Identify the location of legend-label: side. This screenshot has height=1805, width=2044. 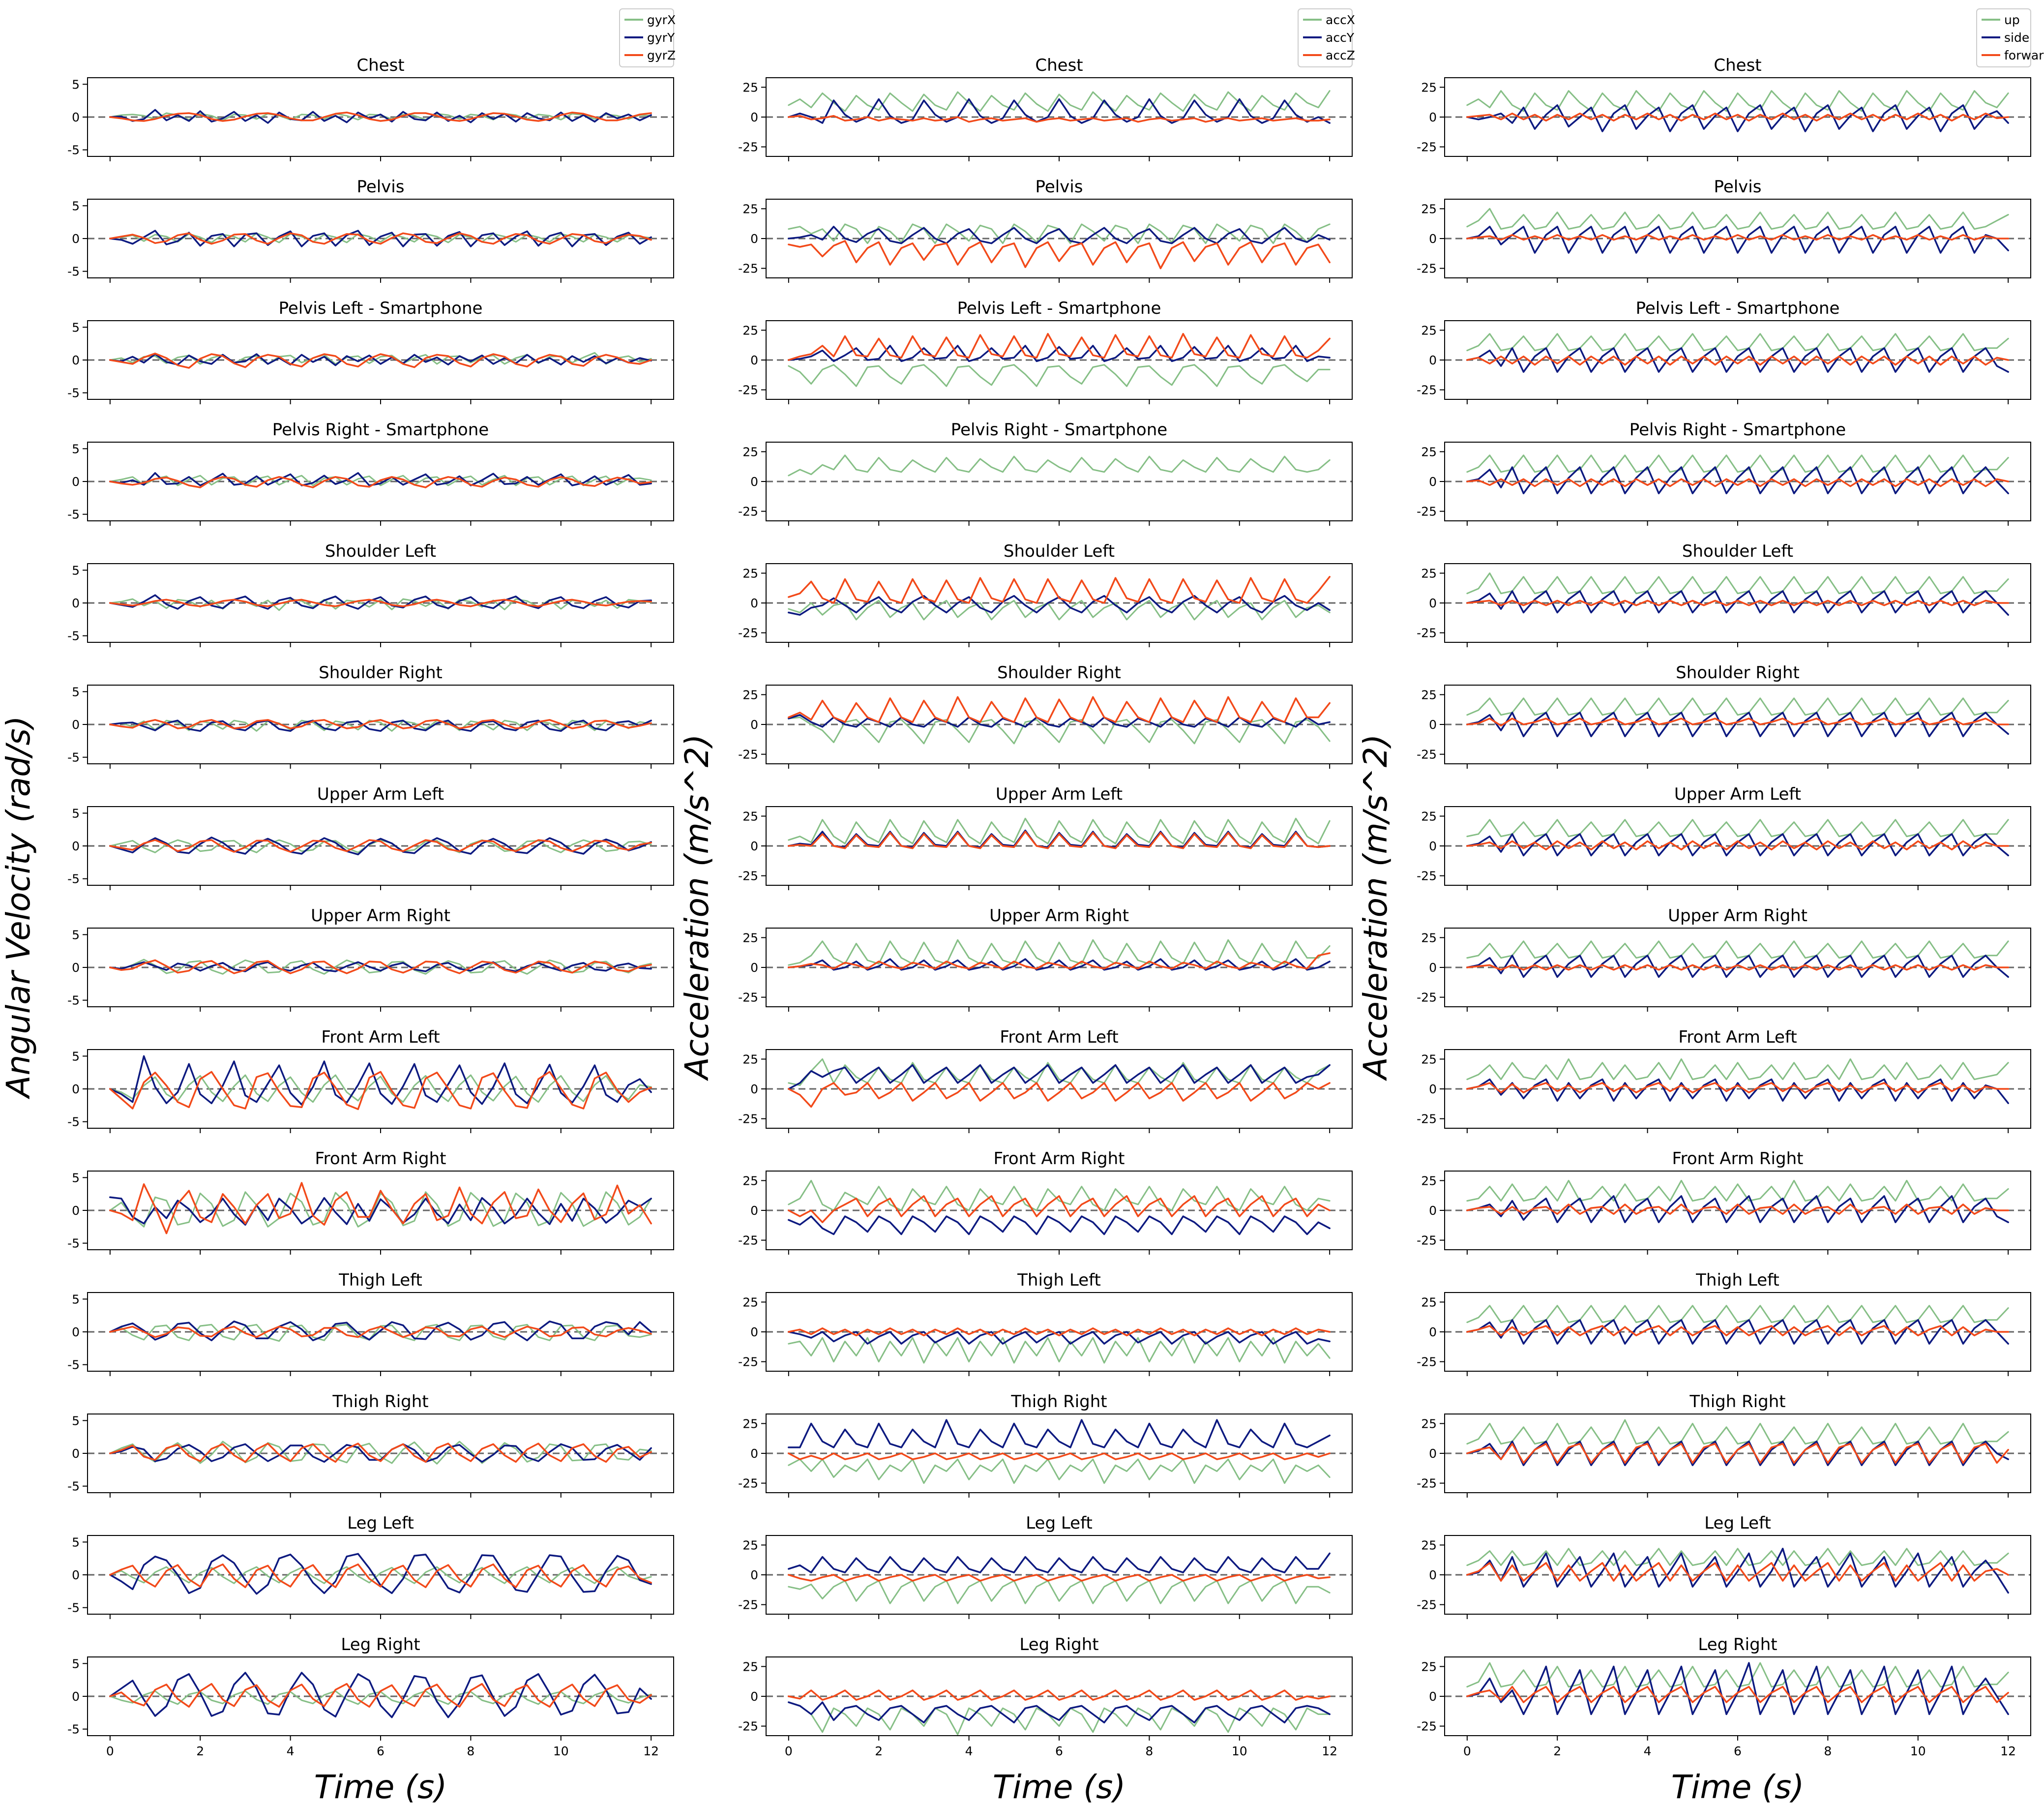
(2016, 38).